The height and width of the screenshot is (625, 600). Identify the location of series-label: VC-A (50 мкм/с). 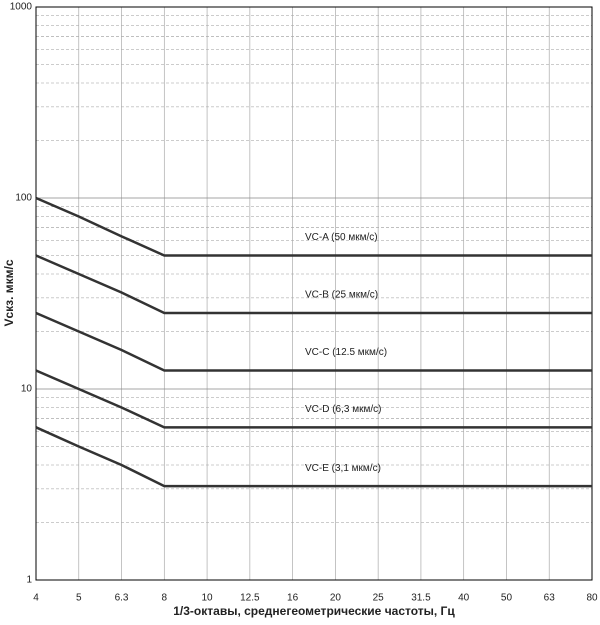
(341, 237).